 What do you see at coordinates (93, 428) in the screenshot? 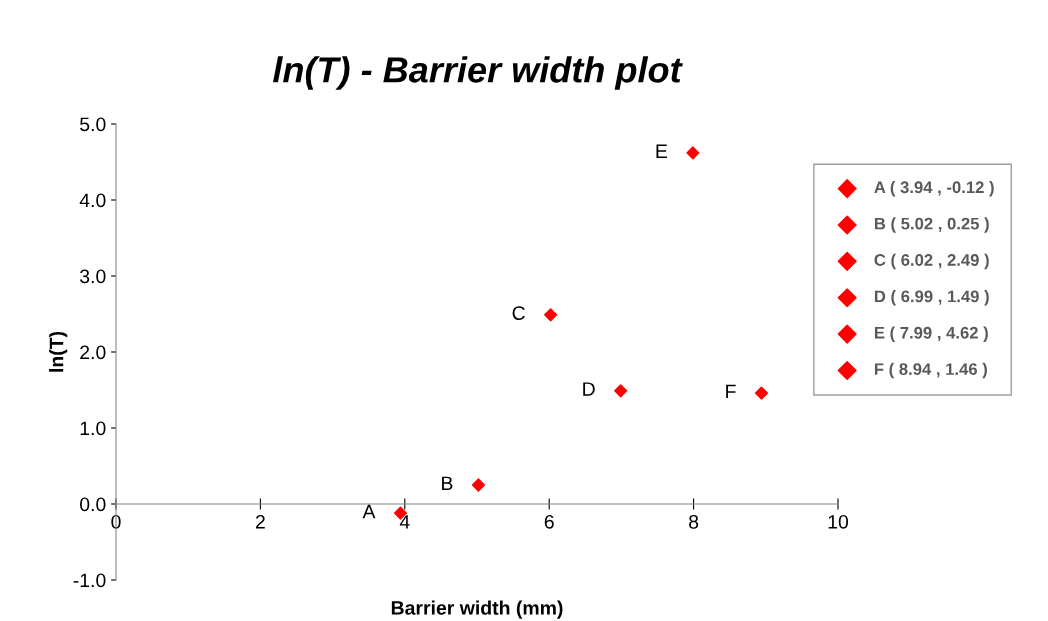
I see `y-tick-label: 1.0` at bounding box center [93, 428].